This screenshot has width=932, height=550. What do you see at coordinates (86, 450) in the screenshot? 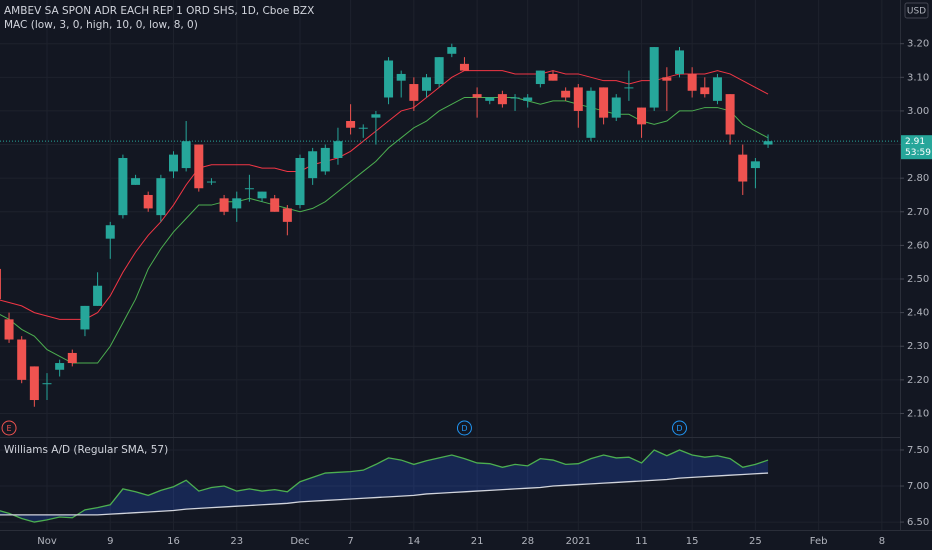
I see `indicator-title: Williams A/D (Regular SMA, 57)` at bounding box center [86, 450].